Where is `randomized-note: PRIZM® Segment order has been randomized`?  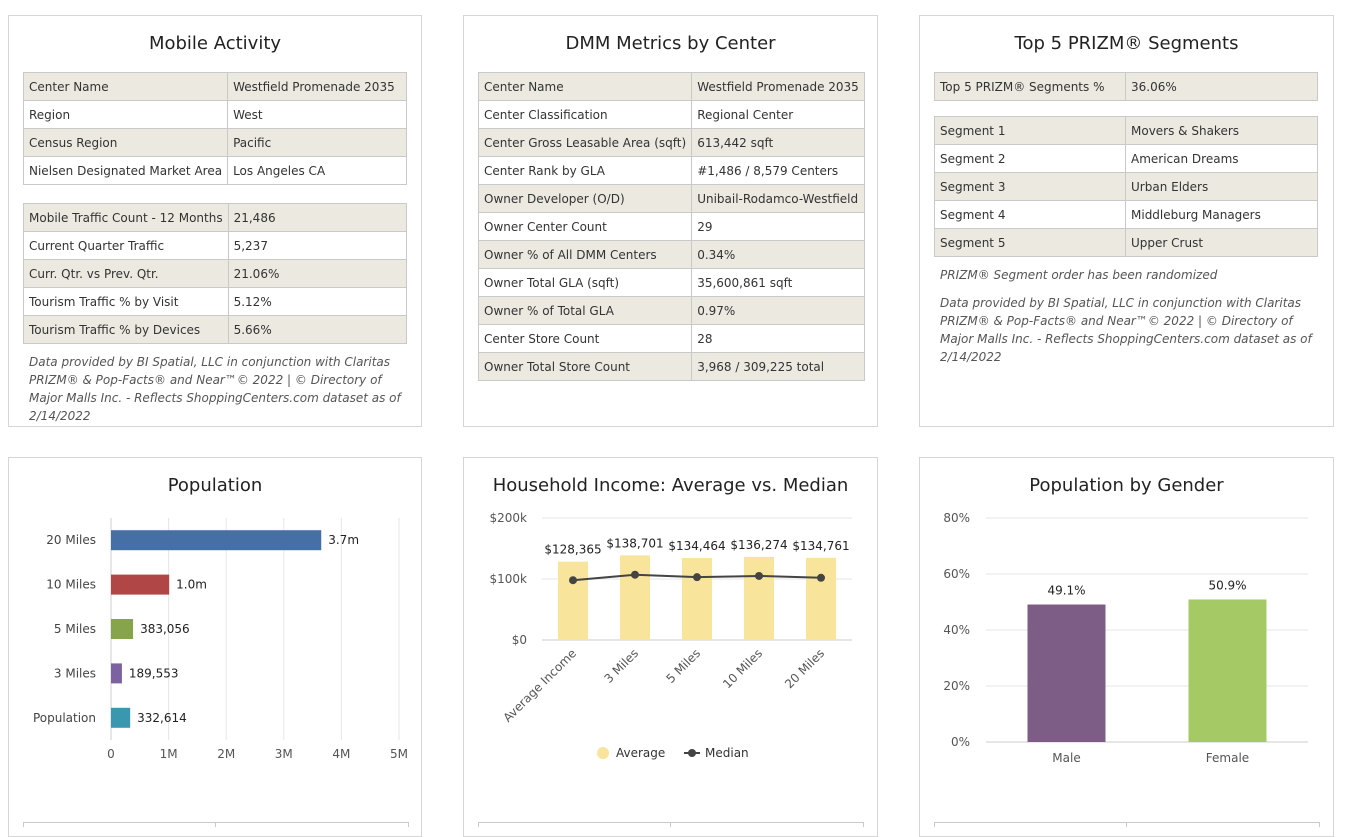
randomized-note: PRIZM® Segment order has been randomized is located at coordinates (1079, 275).